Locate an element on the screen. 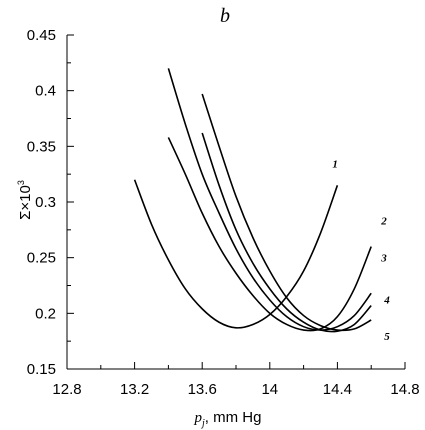  svg-text: Σ×103 is located at coordinates (25, 200).